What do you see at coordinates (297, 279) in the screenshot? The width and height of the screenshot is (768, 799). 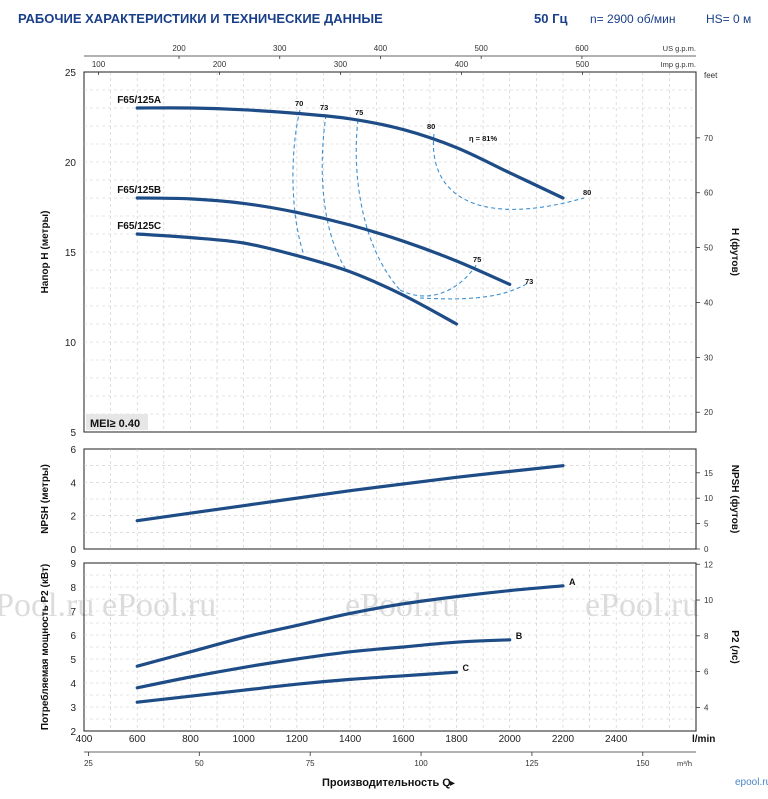 I see `series-curve-F65/125C` at bounding box center [297, 279].